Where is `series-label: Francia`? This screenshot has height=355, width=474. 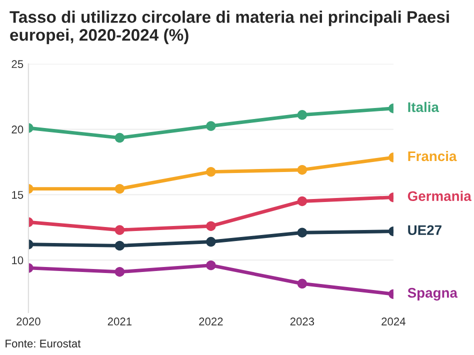 series-label: Francia is located at coordinates (432, 156).